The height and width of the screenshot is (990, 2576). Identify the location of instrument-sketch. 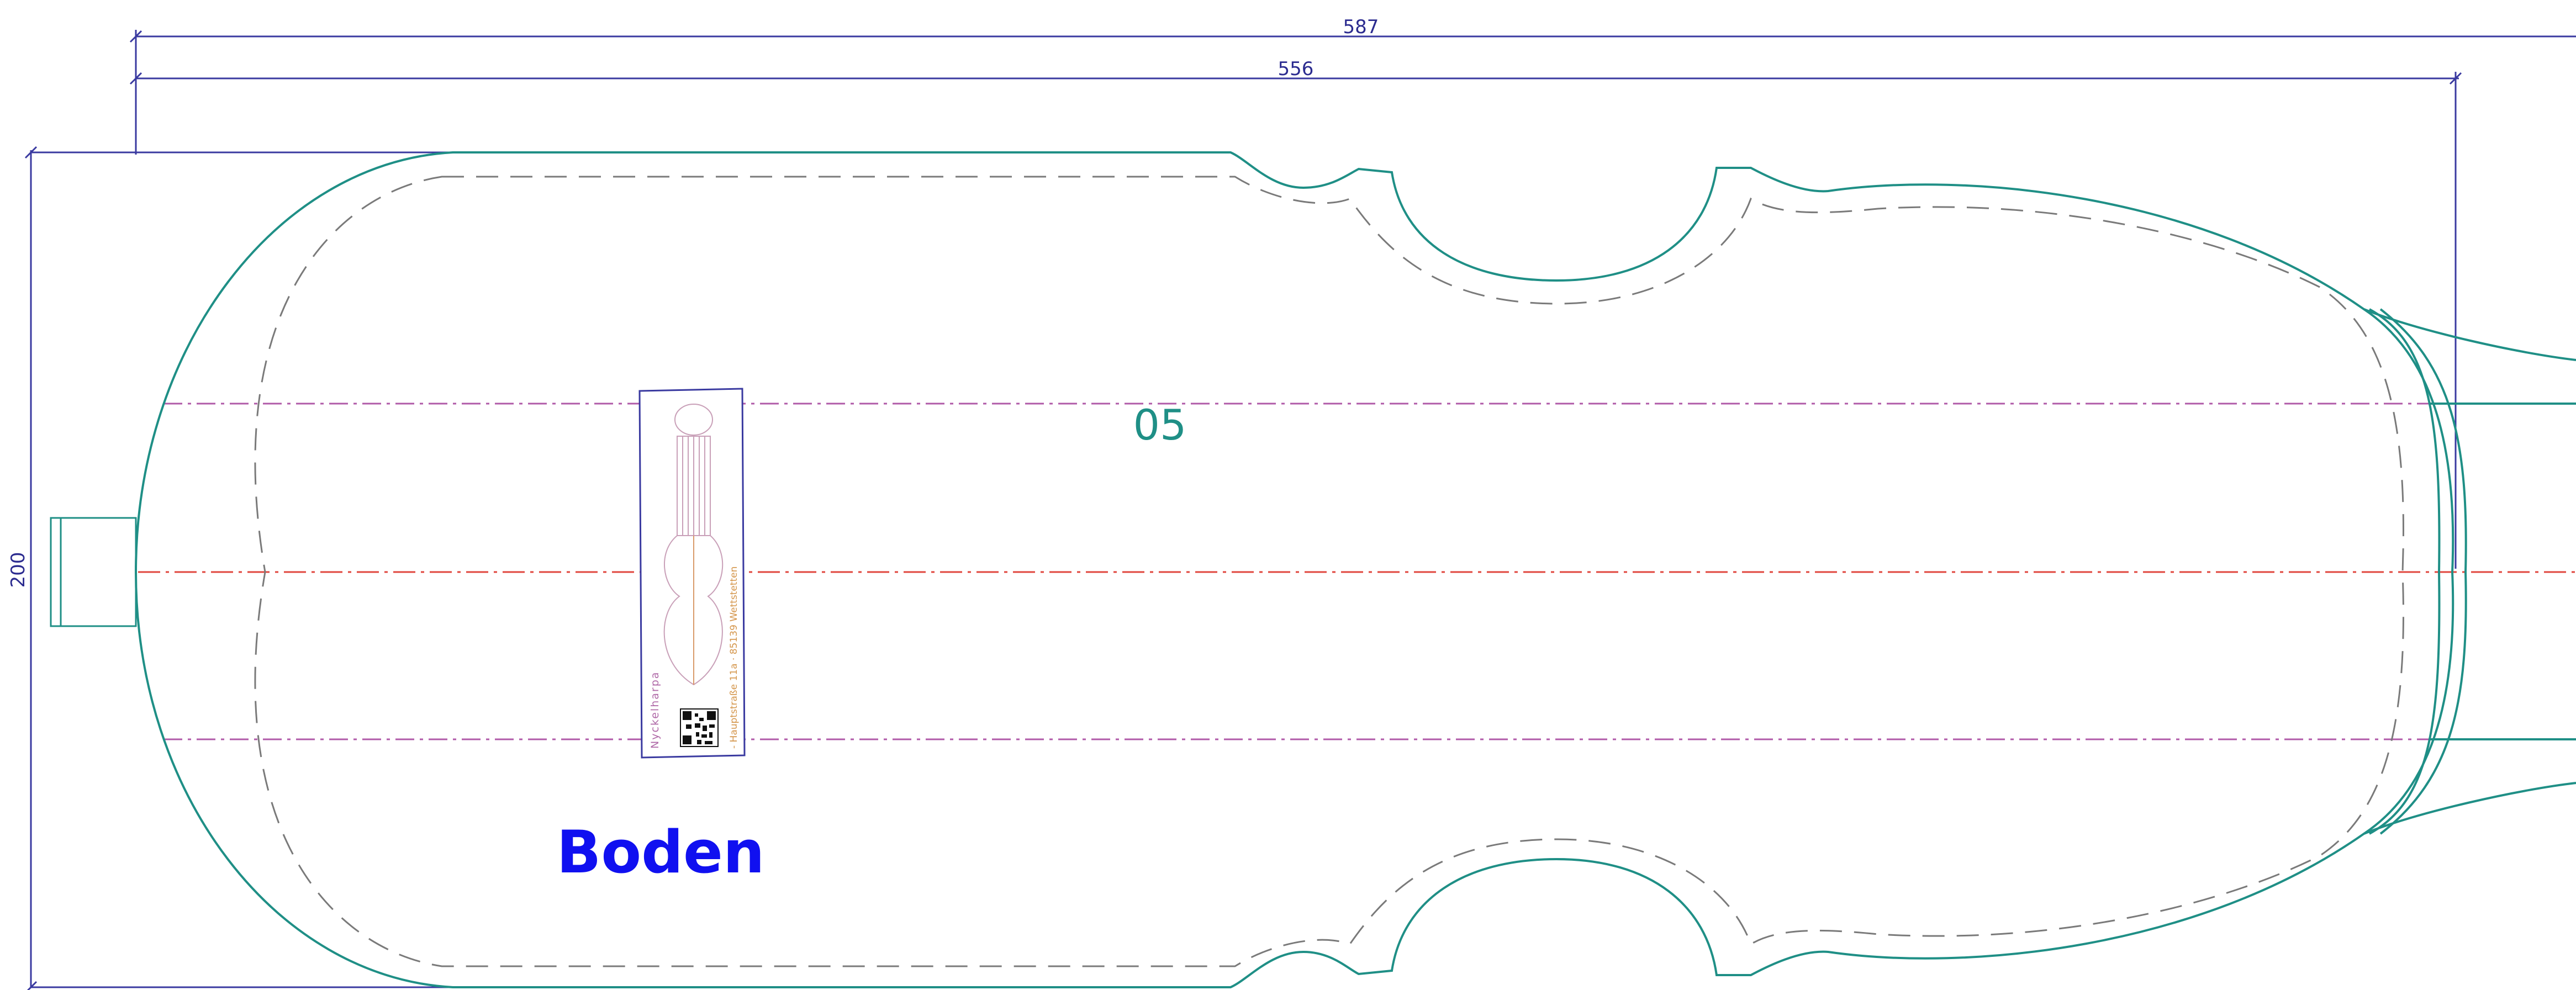
(693, 545).